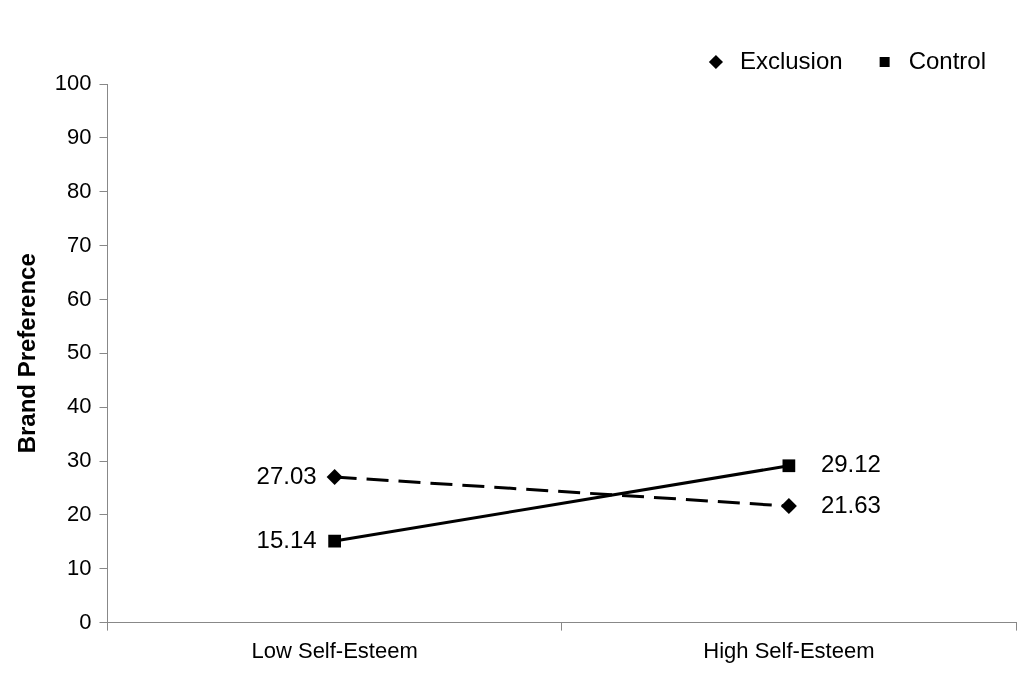 This screenshot has height=693, width=1032. I want to click on y-axis-title: Brand Preference, so click(27, 353).